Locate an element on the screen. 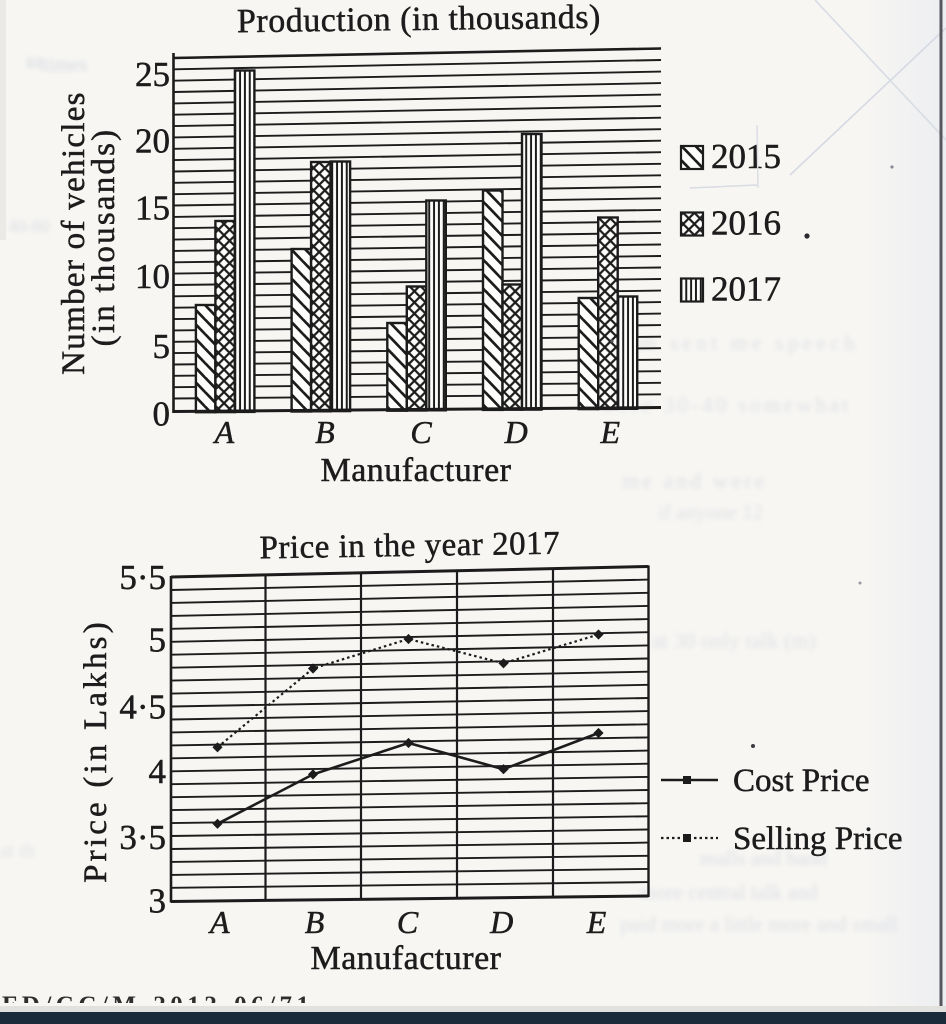  svg-text: (in thousands) is located at coordinates (104, 237).